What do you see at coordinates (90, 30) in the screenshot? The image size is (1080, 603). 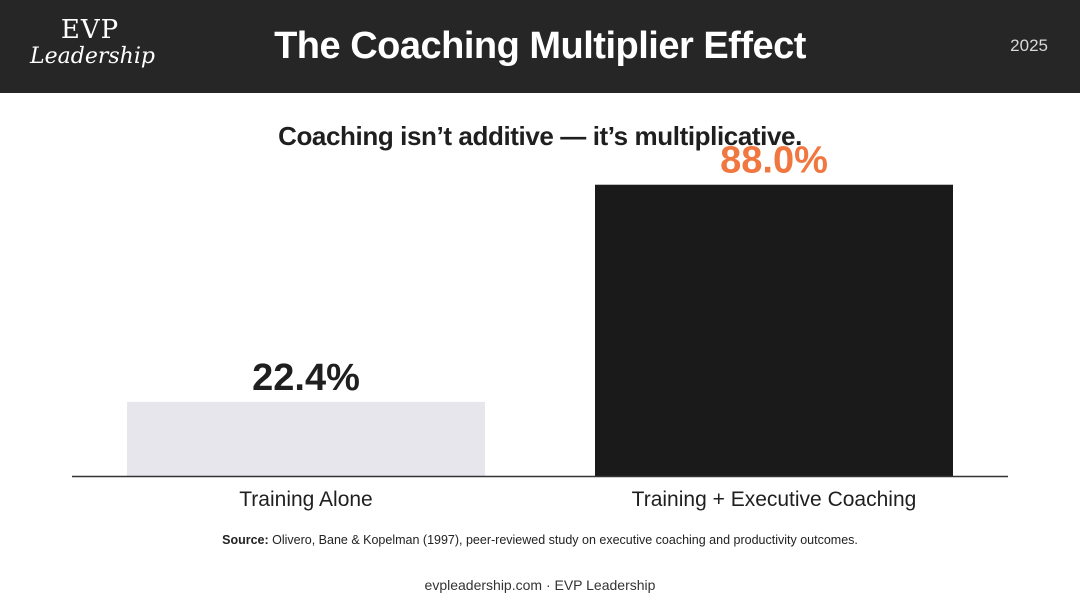 I see `logo-top-text: EVP` at bounding box center [90, 30].